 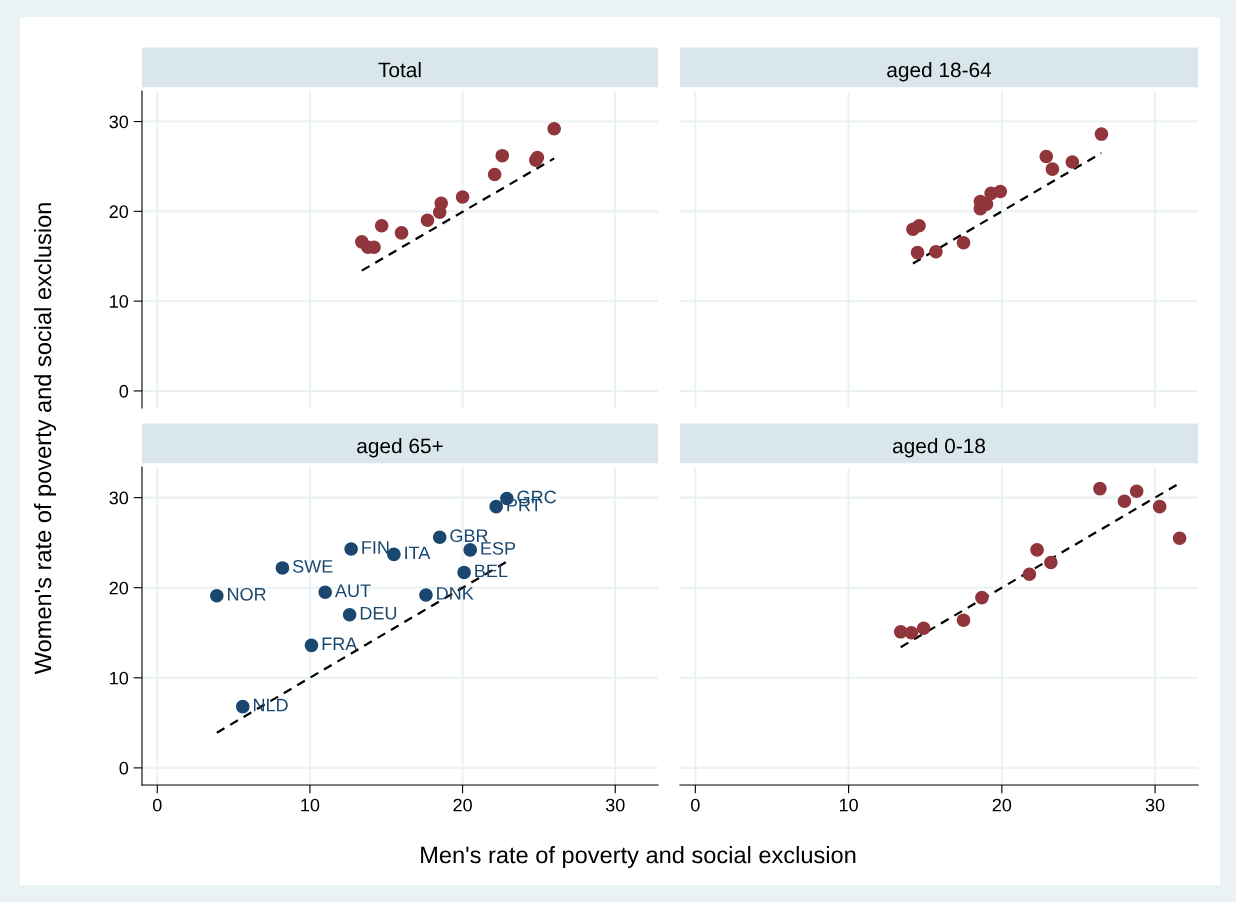 What do you see at coordinates (247, 594) in the screenshot?
I see `annotation: NOR` at bounding box center [247, 594].